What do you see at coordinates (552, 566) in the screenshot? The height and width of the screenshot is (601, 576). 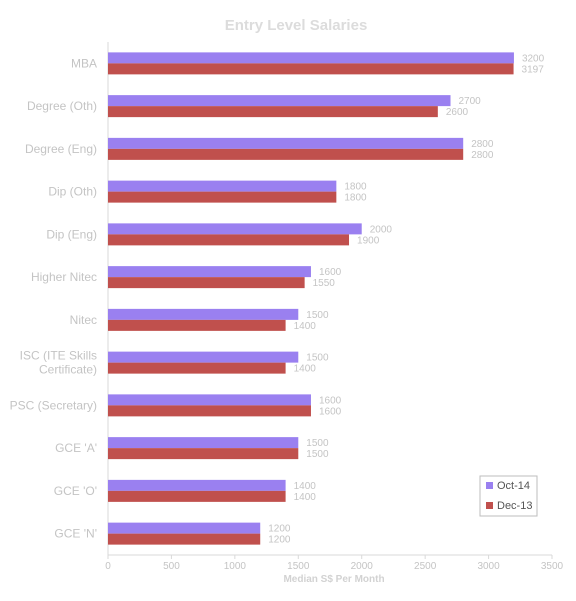 I see `x-tick-label: 3500` at bounding box center [552, 566].